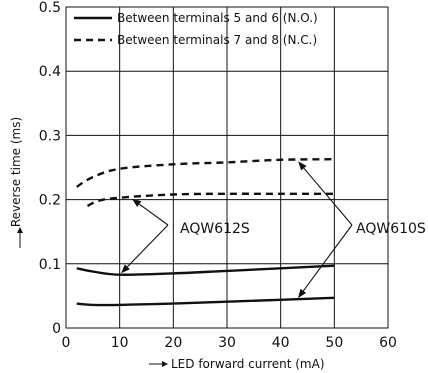  What do you see at coordinates (217, 40) in the screenshot?
I see `legend-label-dashed: Between terminals 7 and 8 (N.C.)` at bounding box center [217, 40].